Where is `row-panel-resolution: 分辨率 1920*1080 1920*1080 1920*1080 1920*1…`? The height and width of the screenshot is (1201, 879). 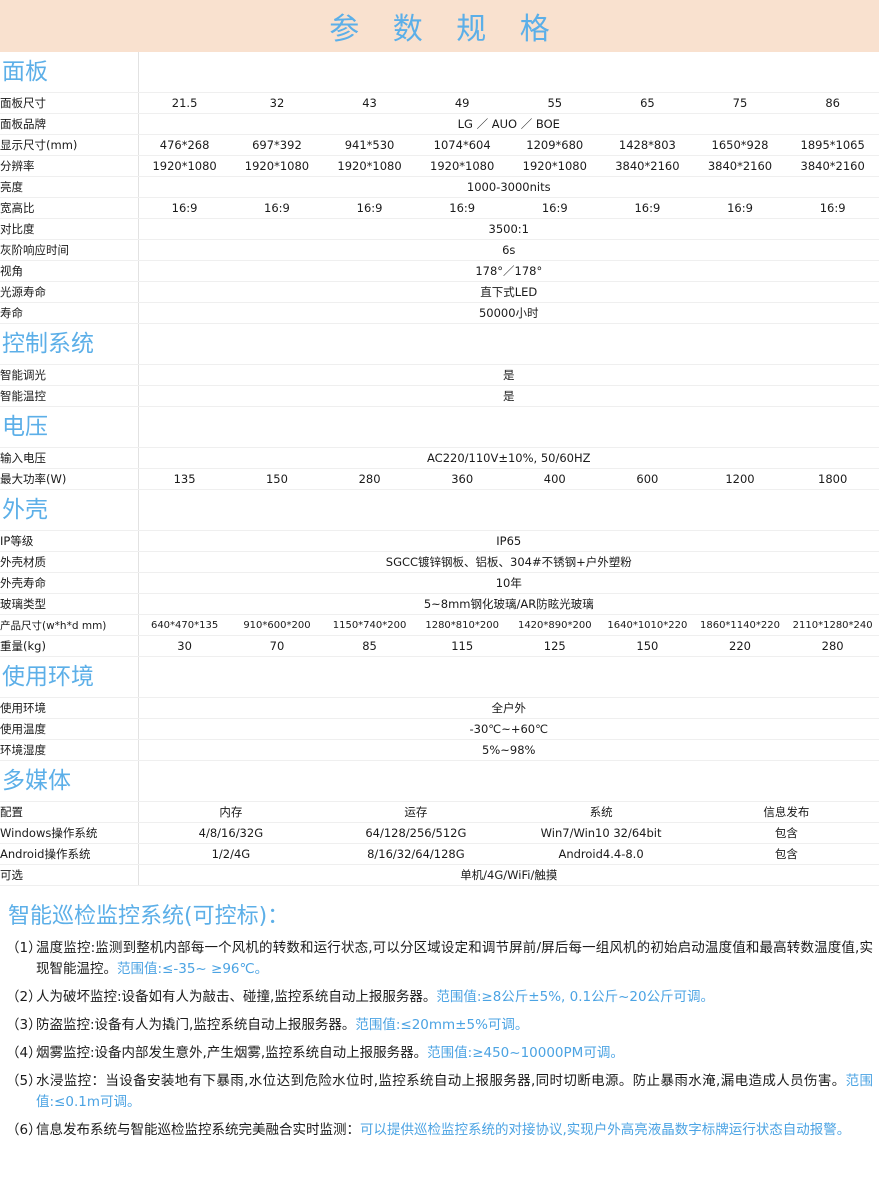 row-panel-resolution: 分辨率 1920*1080 1920*1080 1920*1080 1920*1… is located at coordinates (439, 166).